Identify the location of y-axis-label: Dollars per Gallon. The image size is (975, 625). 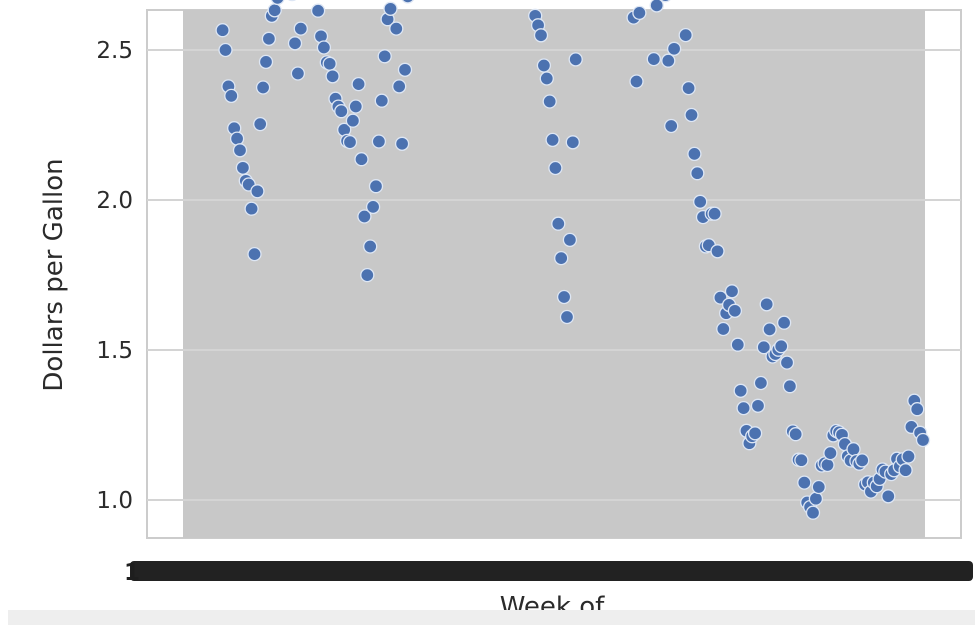
(54, 274).